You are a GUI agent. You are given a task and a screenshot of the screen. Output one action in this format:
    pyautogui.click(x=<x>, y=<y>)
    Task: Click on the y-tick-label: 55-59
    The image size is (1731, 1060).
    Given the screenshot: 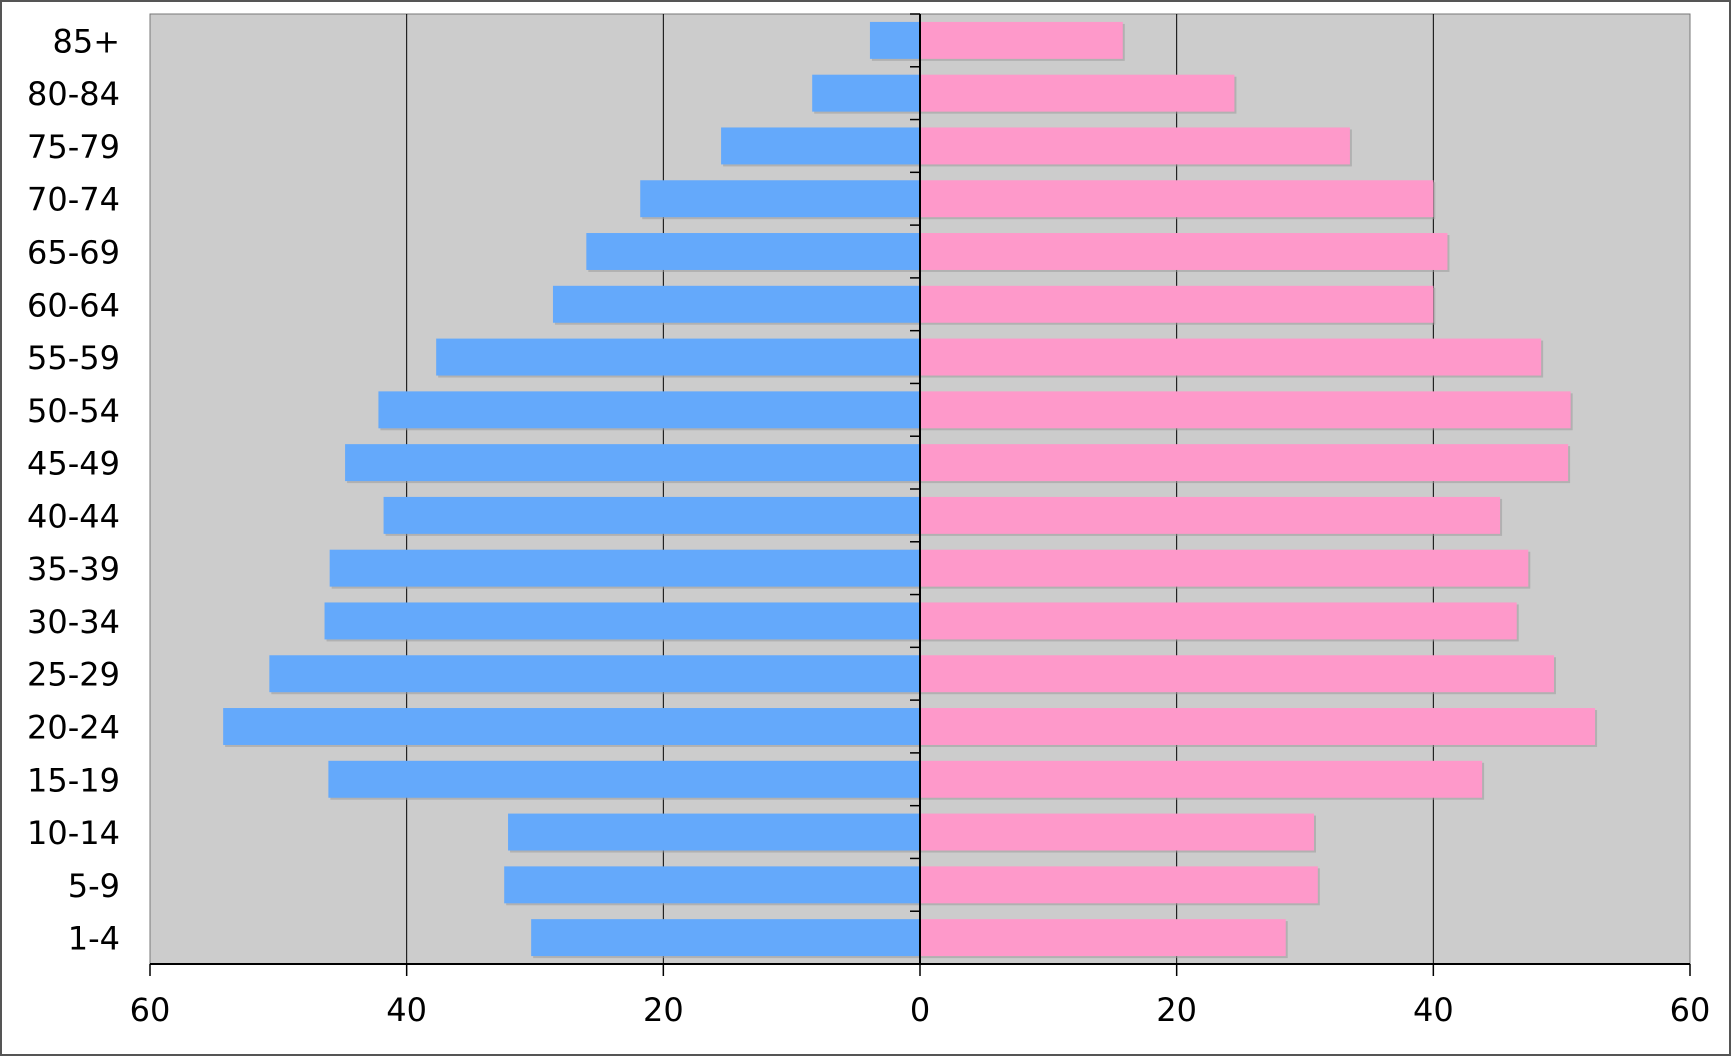 What is the action you would take?
    pyautogui.click(x=73, y=358)
    